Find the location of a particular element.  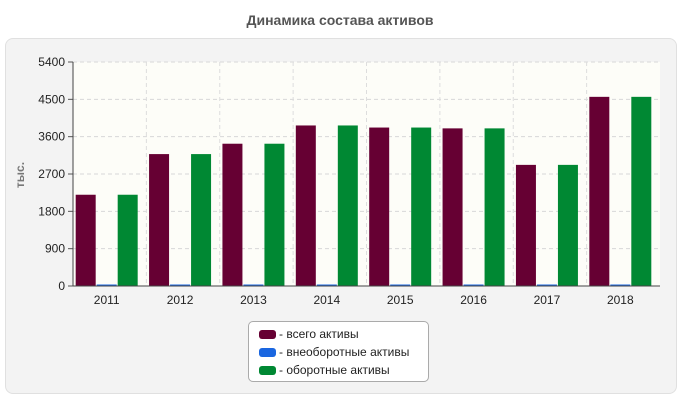

x-tick-label: 2011 is located at coordinates (107, 300).